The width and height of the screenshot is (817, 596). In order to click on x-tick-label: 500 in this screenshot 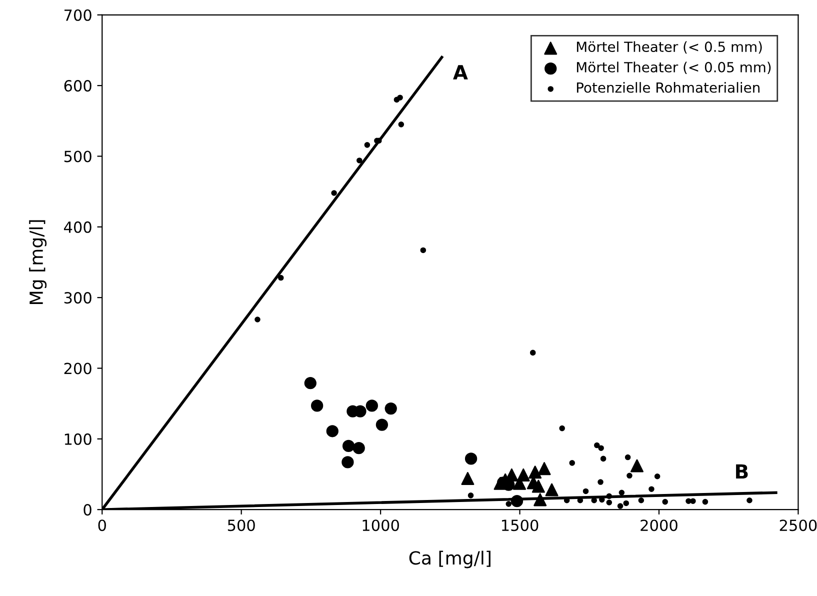, I will do `click(241, 526)`.